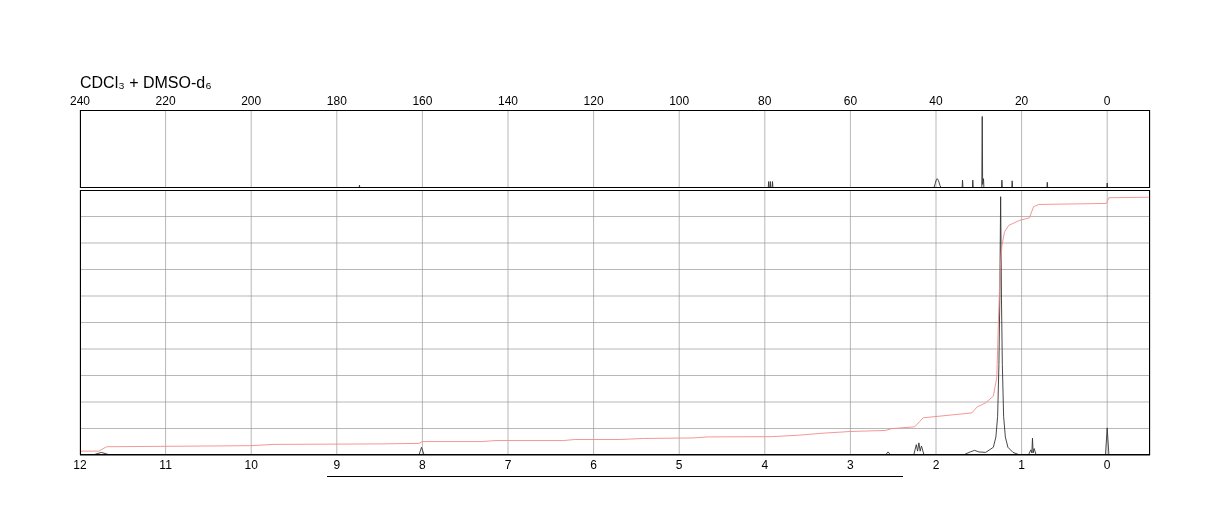  What do you see at coordinates (765, 101) in the screenshot?
I see `x-tick-label: 80` at bounding box center [765, 101].